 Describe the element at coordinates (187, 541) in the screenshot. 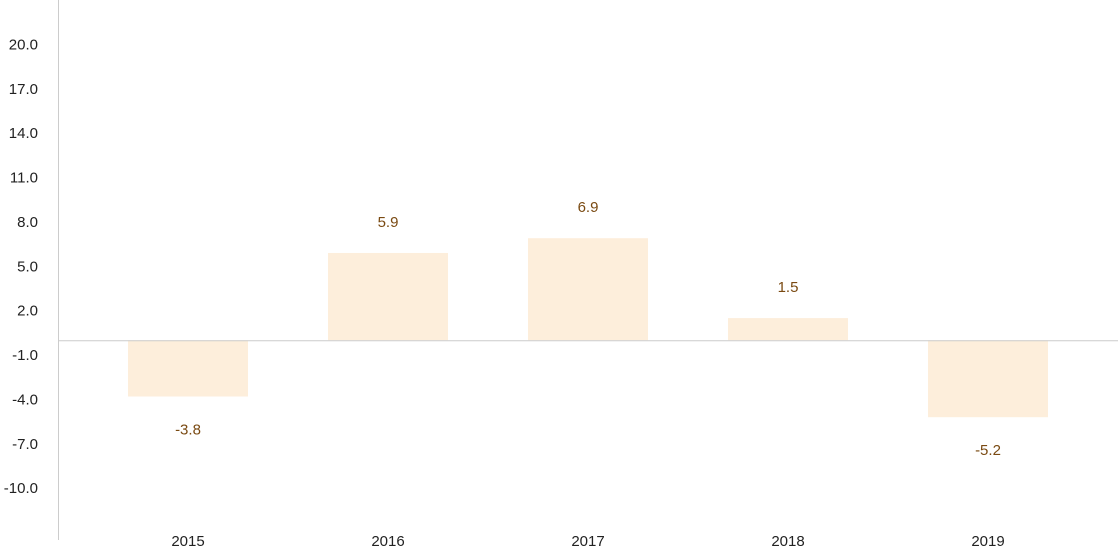

I see `x-tick-label-2015: 2015` at that location.